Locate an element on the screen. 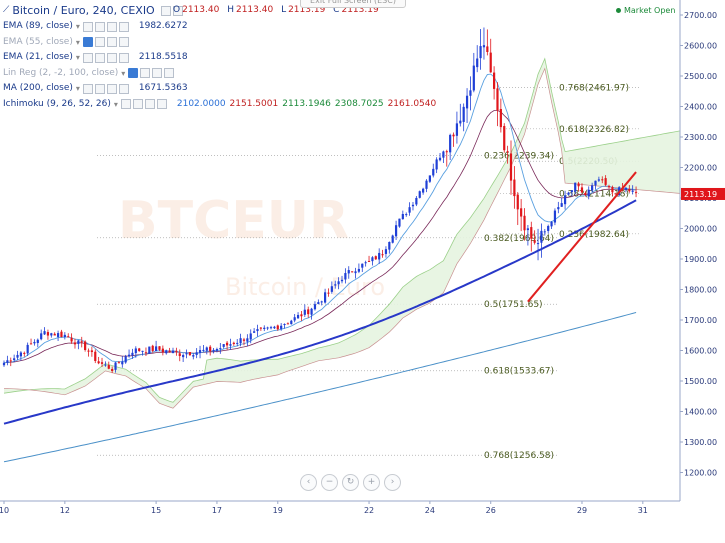  zoom-in-button: + is located at coordinates (371, 482).